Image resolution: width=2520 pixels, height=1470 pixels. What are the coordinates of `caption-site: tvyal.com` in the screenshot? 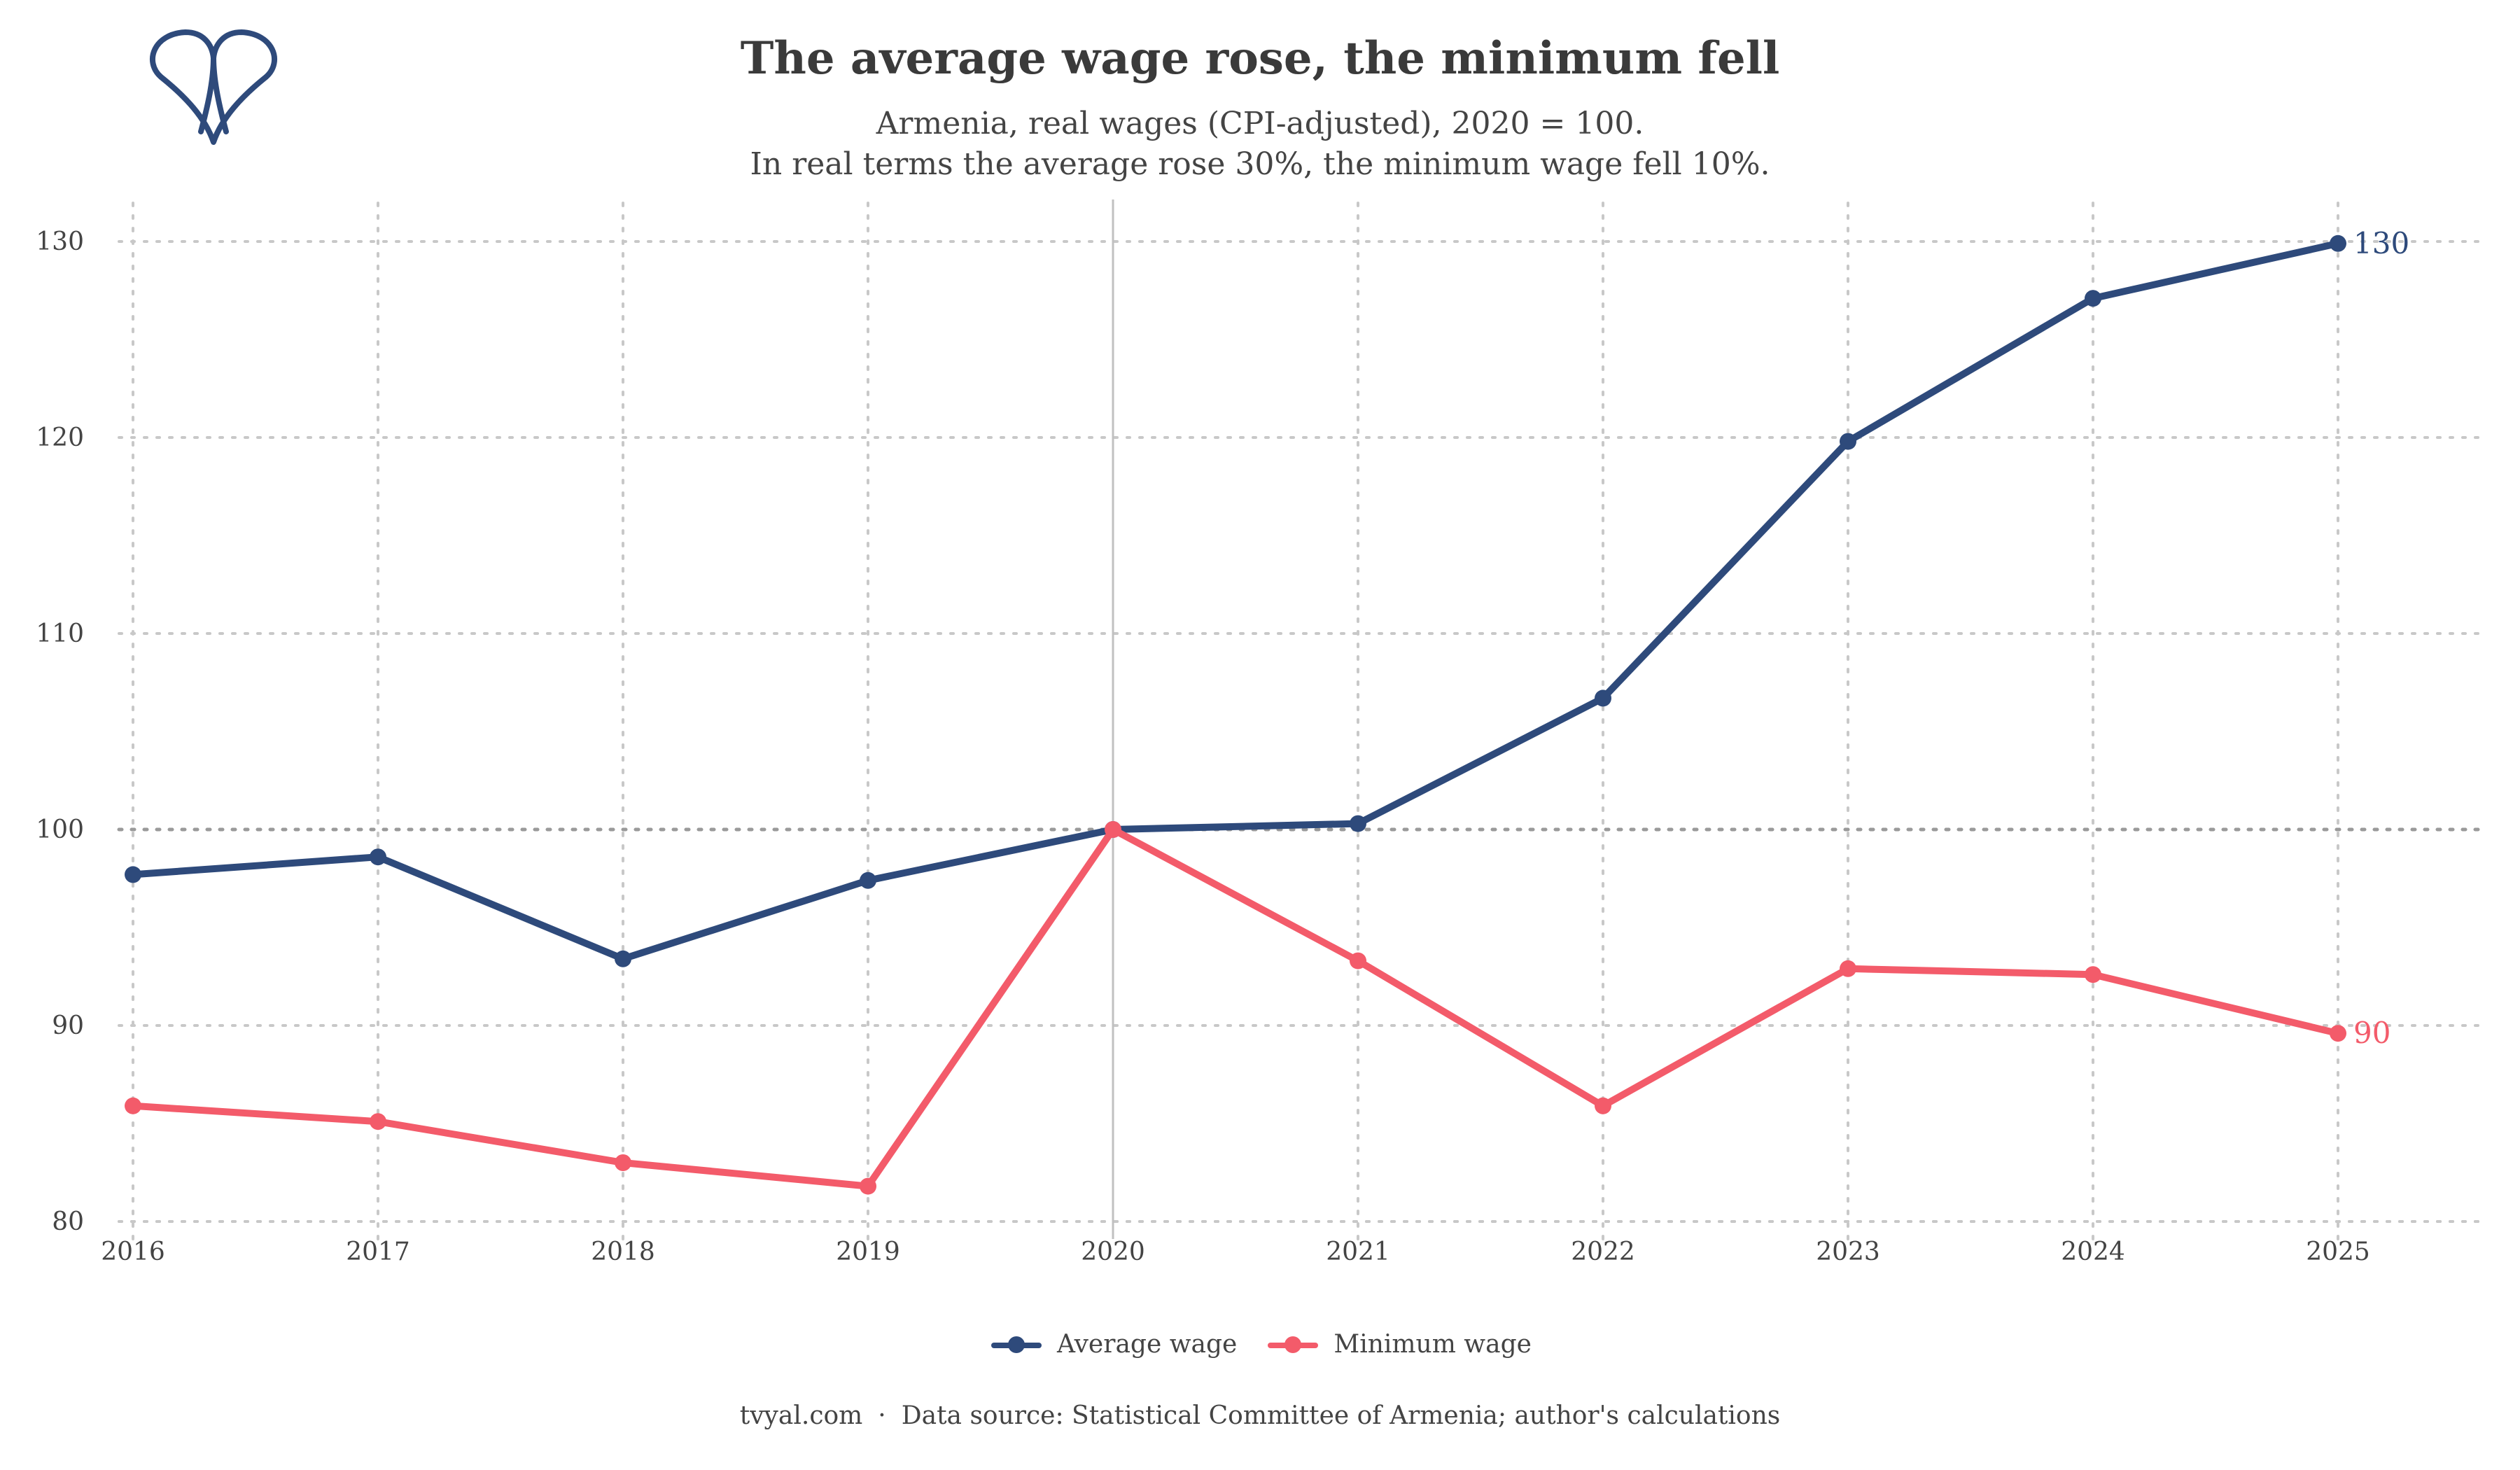 It's located at (801, 1415).